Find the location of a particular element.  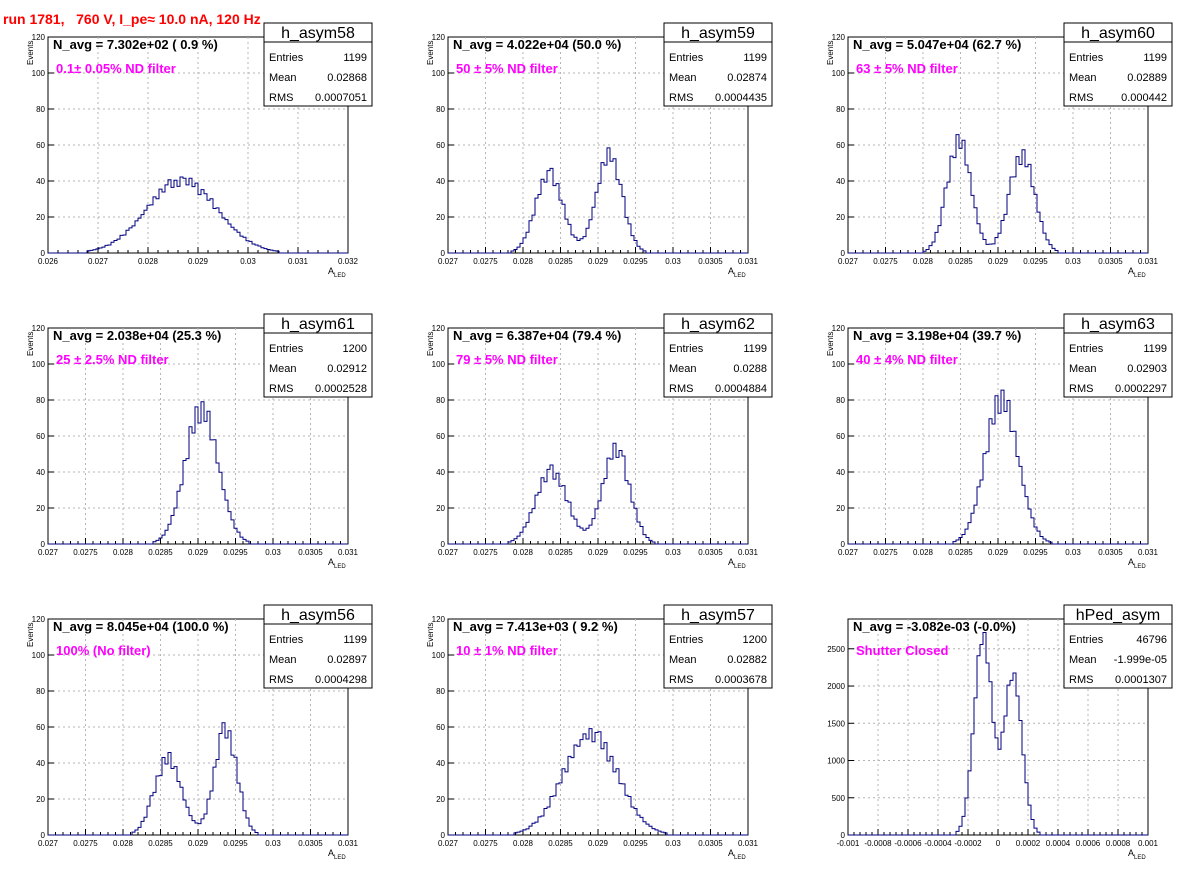

filter-annotation: 10 ± 1% ND filter is located at coordinates (507, 650).